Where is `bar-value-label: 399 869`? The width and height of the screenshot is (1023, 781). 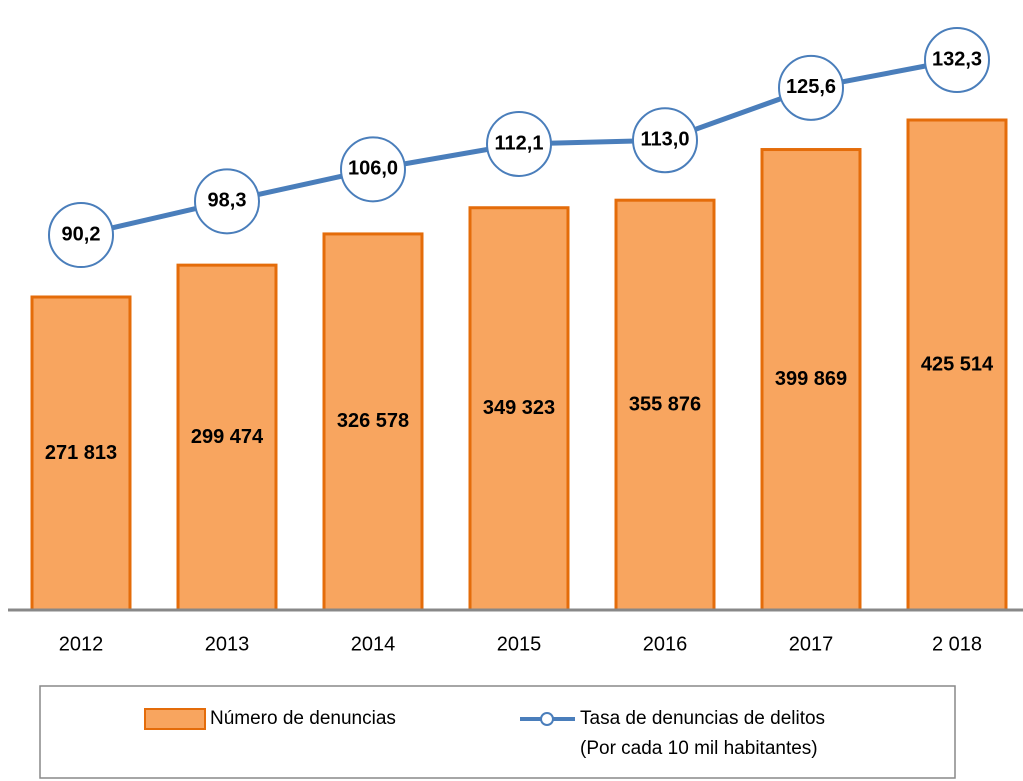 bar-value-label: 399 869 is located at coordinates (811, 379).